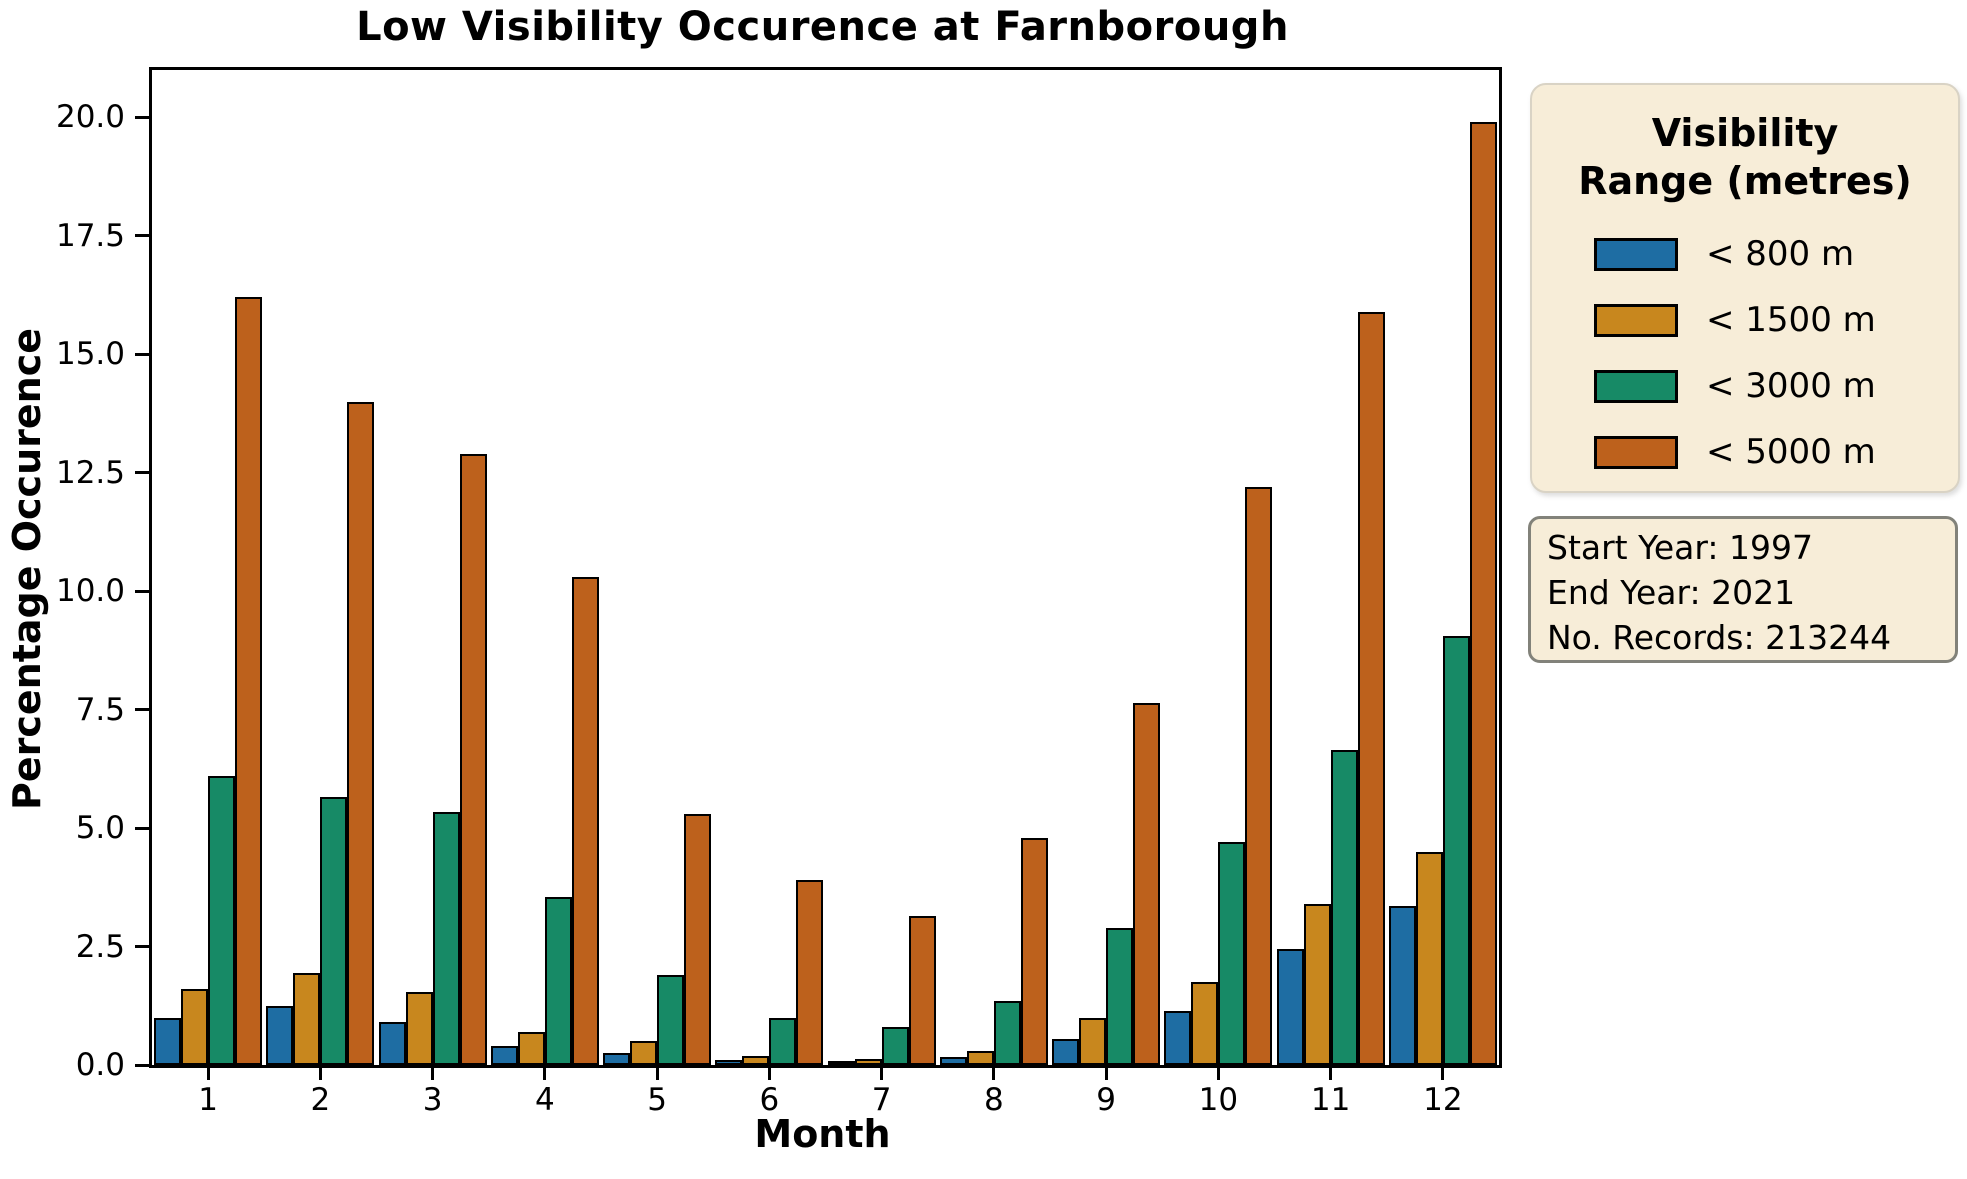 Image resolution: width=1967 pixels, height=1179 pixels. I want to click on legend-item: < 800 m, so click(1745, 254).